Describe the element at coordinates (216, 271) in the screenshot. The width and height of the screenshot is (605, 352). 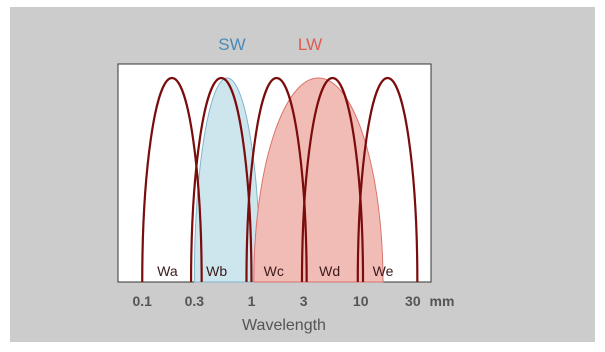
I see `window-label-wb: Wb` at that location.